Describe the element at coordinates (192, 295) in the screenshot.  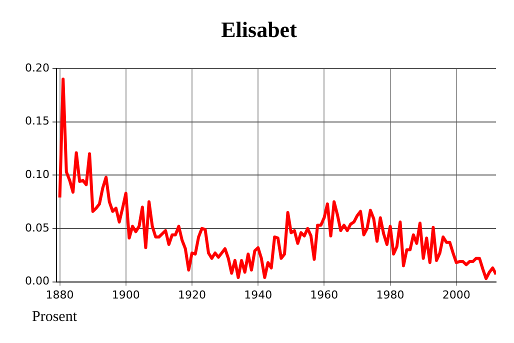
I see `x-tick-label: 1920` at that location.